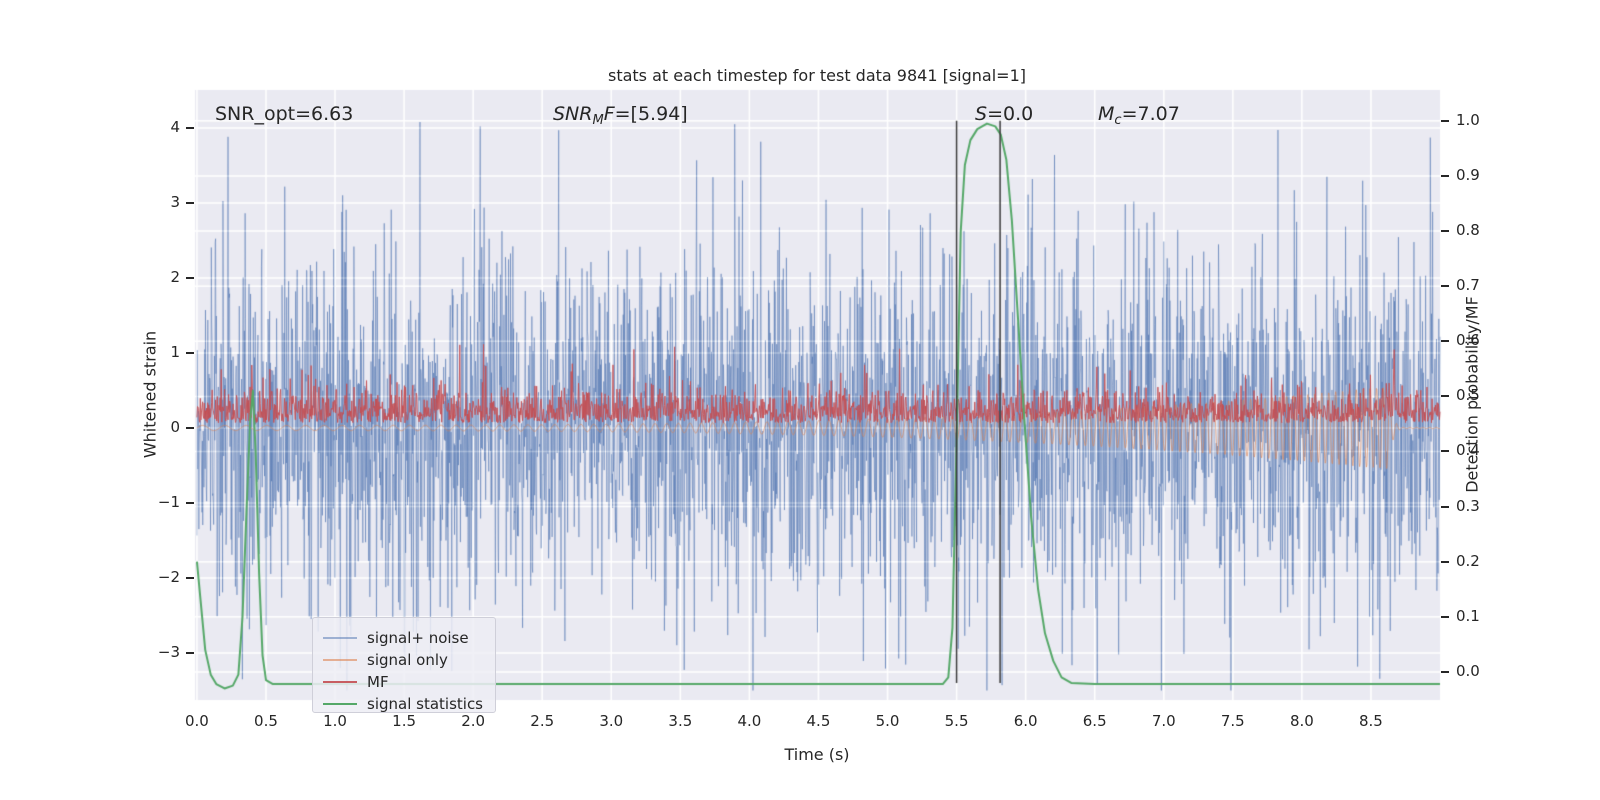  What do you see at coordinates (168, 651) in the screenshot?
I see `y-left-tick-label: −3` at bounding box center [168, 651].